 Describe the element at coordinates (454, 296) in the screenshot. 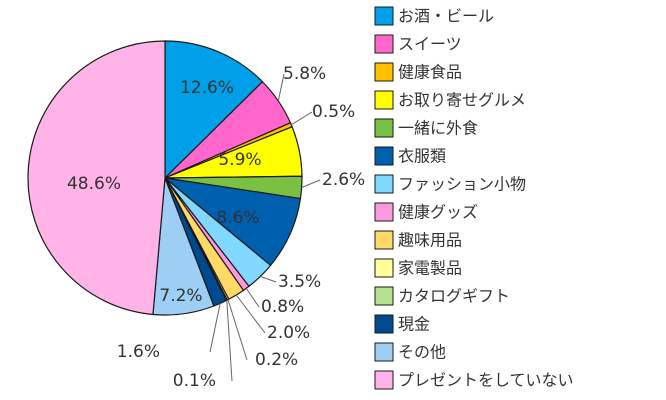

I see `legend-label: カタログギフト` at that location.